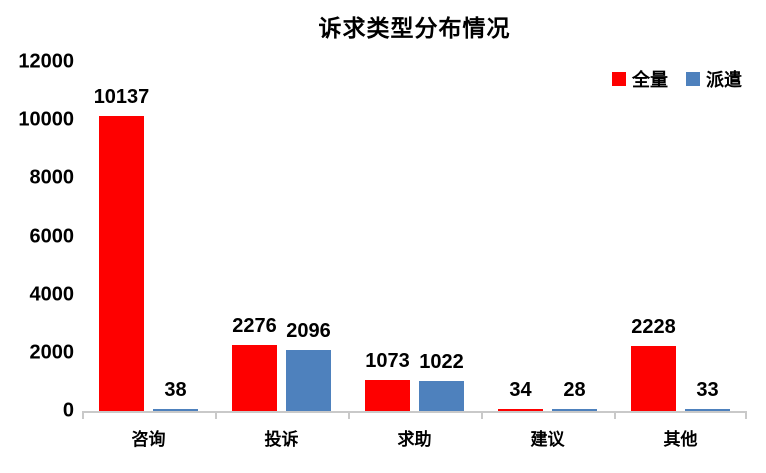 This screenshot has height=473, width=766. Describe the element at coordinates (387, 360) in the screenshot. I see `bar-value-label: 1073` at that location.